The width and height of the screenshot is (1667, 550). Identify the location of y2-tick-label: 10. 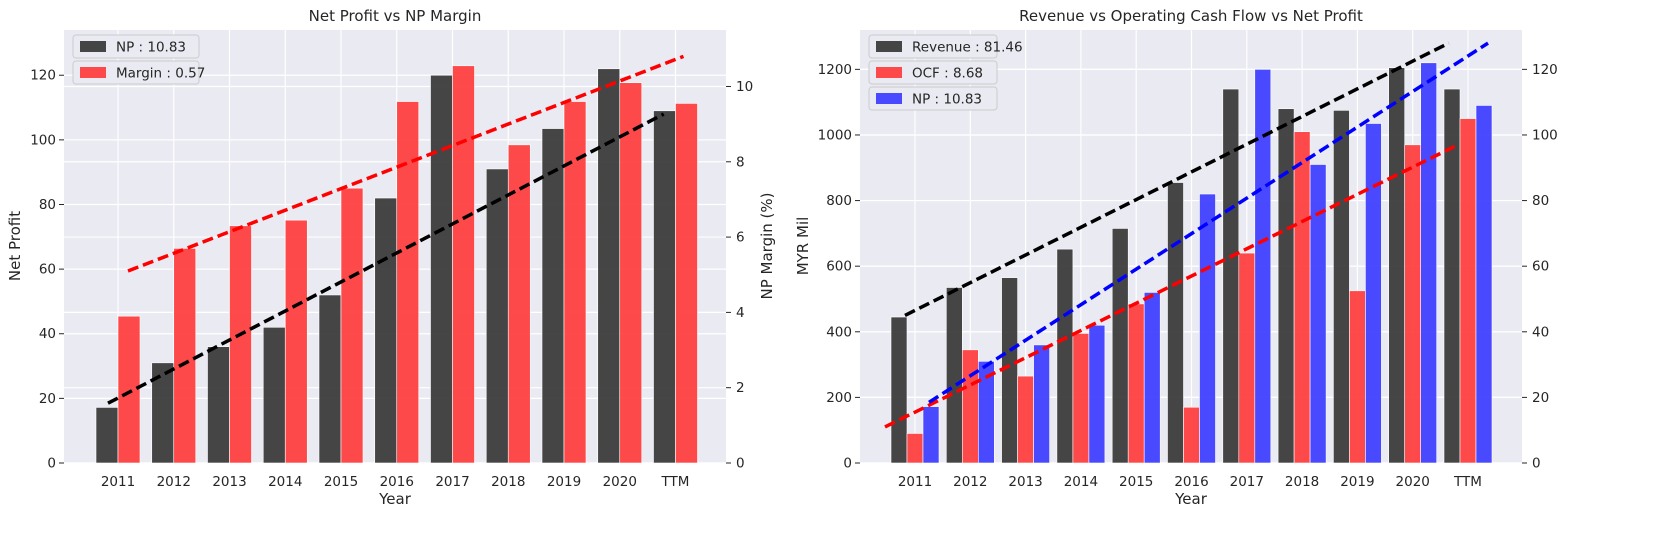
(744, 87).